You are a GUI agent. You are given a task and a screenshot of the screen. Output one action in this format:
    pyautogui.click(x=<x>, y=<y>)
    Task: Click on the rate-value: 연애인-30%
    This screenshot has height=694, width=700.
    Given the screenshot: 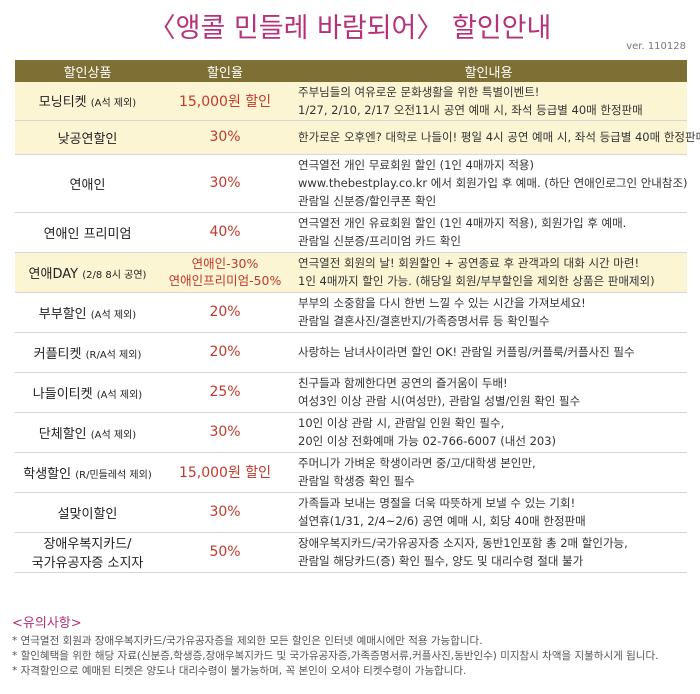 What is the action you would take?
    pyautogui.click(x=225, y=263)
    